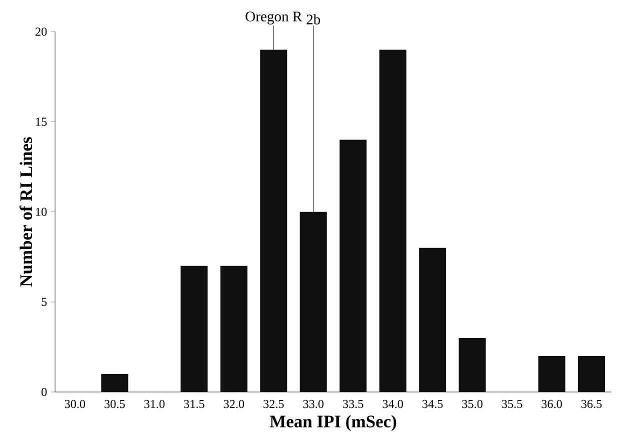  What do you see at coordinates (512, 404) in the screenshot?
I see `x-tick-label: 35.5` at bounding box center [512, 404].